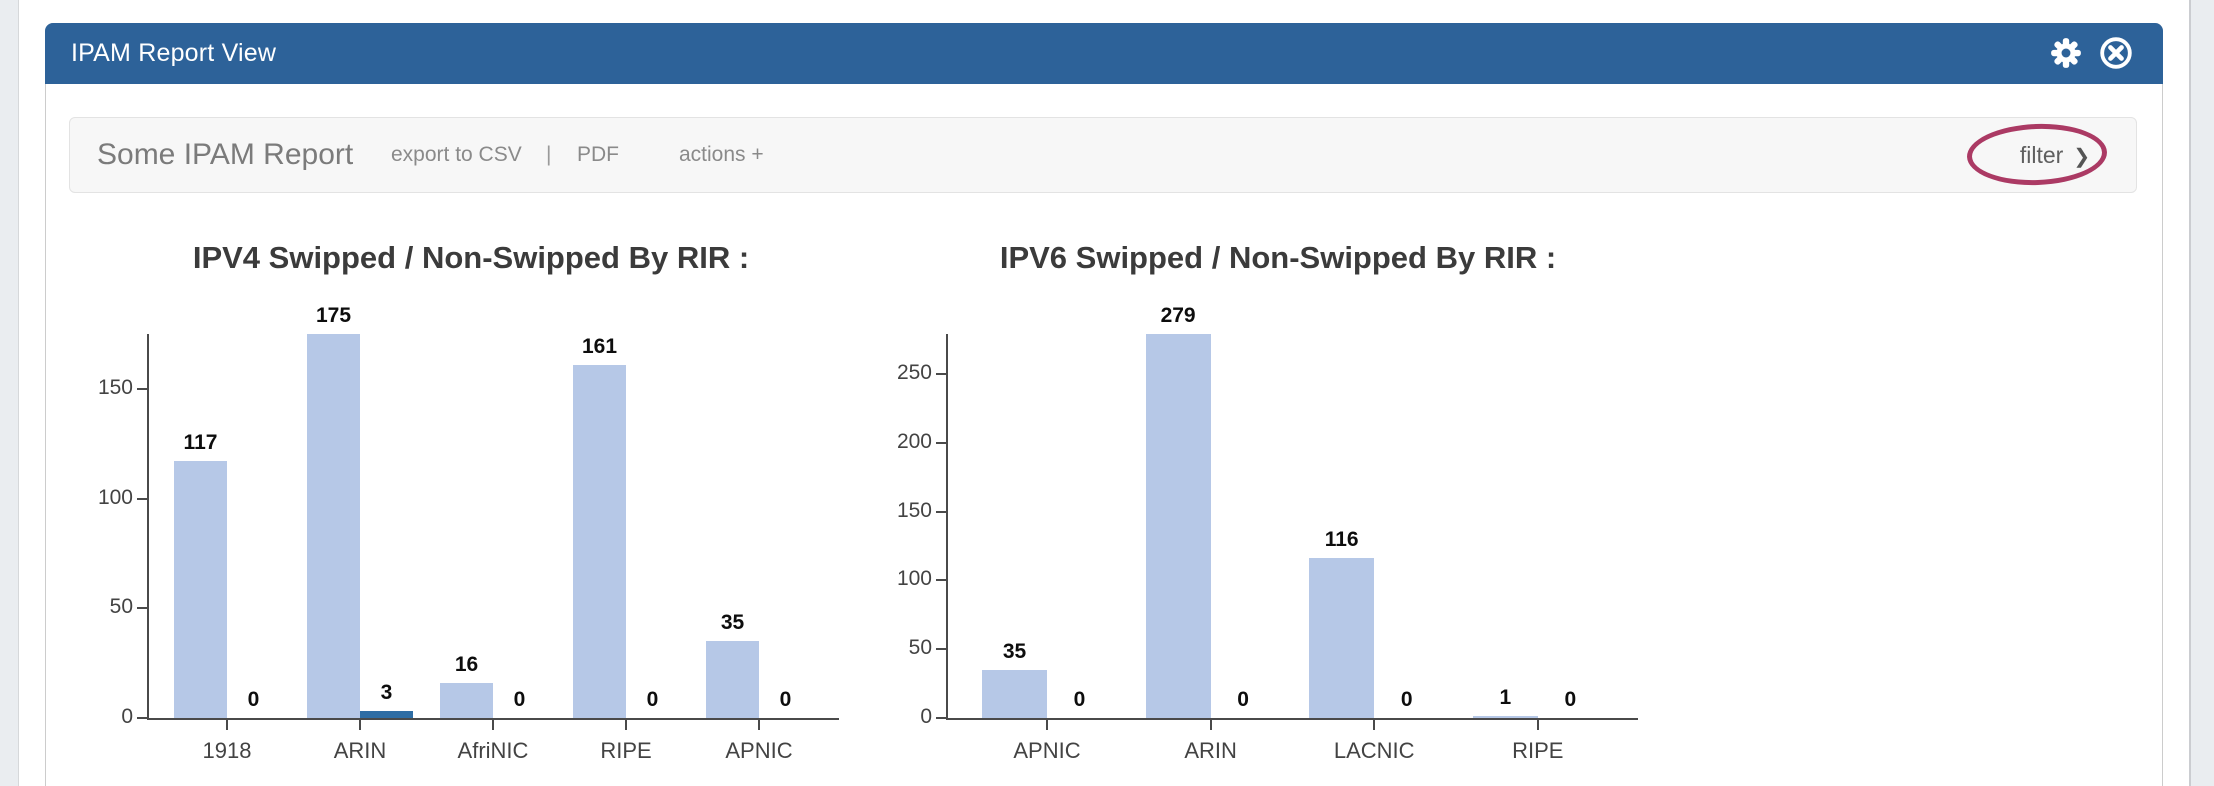 This screenshot has width=2214, height=786. Describe the element at coordinates (2041, 155) in the screenshot. I see `filter-label: filter` at that location.